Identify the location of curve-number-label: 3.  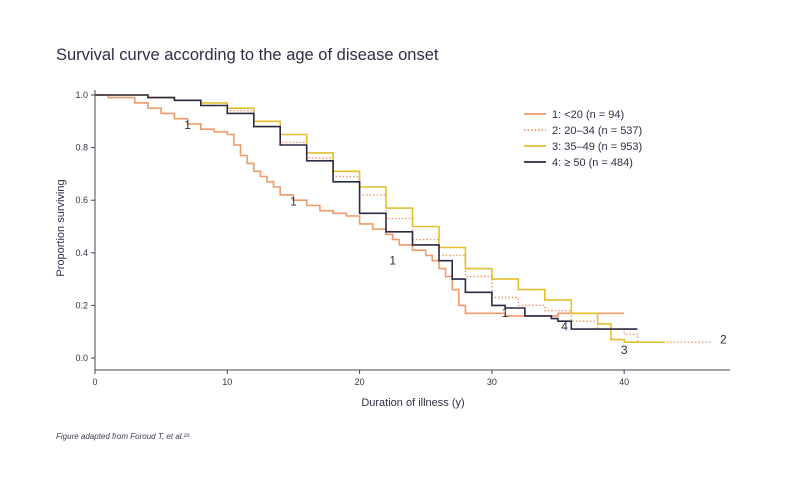
(624, 350).